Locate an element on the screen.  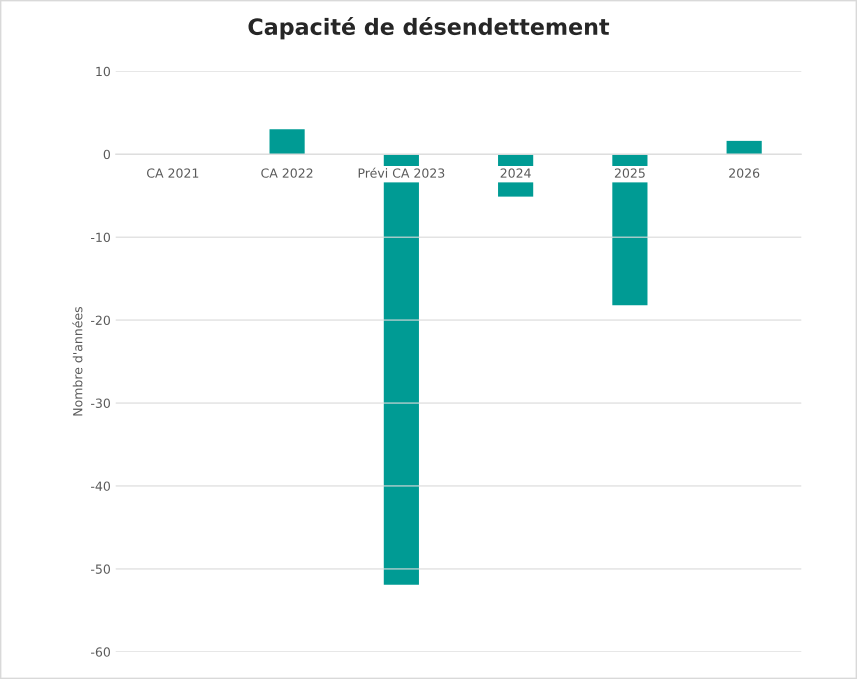
y-tick-label: -40 is located at coordinates (100, 486).